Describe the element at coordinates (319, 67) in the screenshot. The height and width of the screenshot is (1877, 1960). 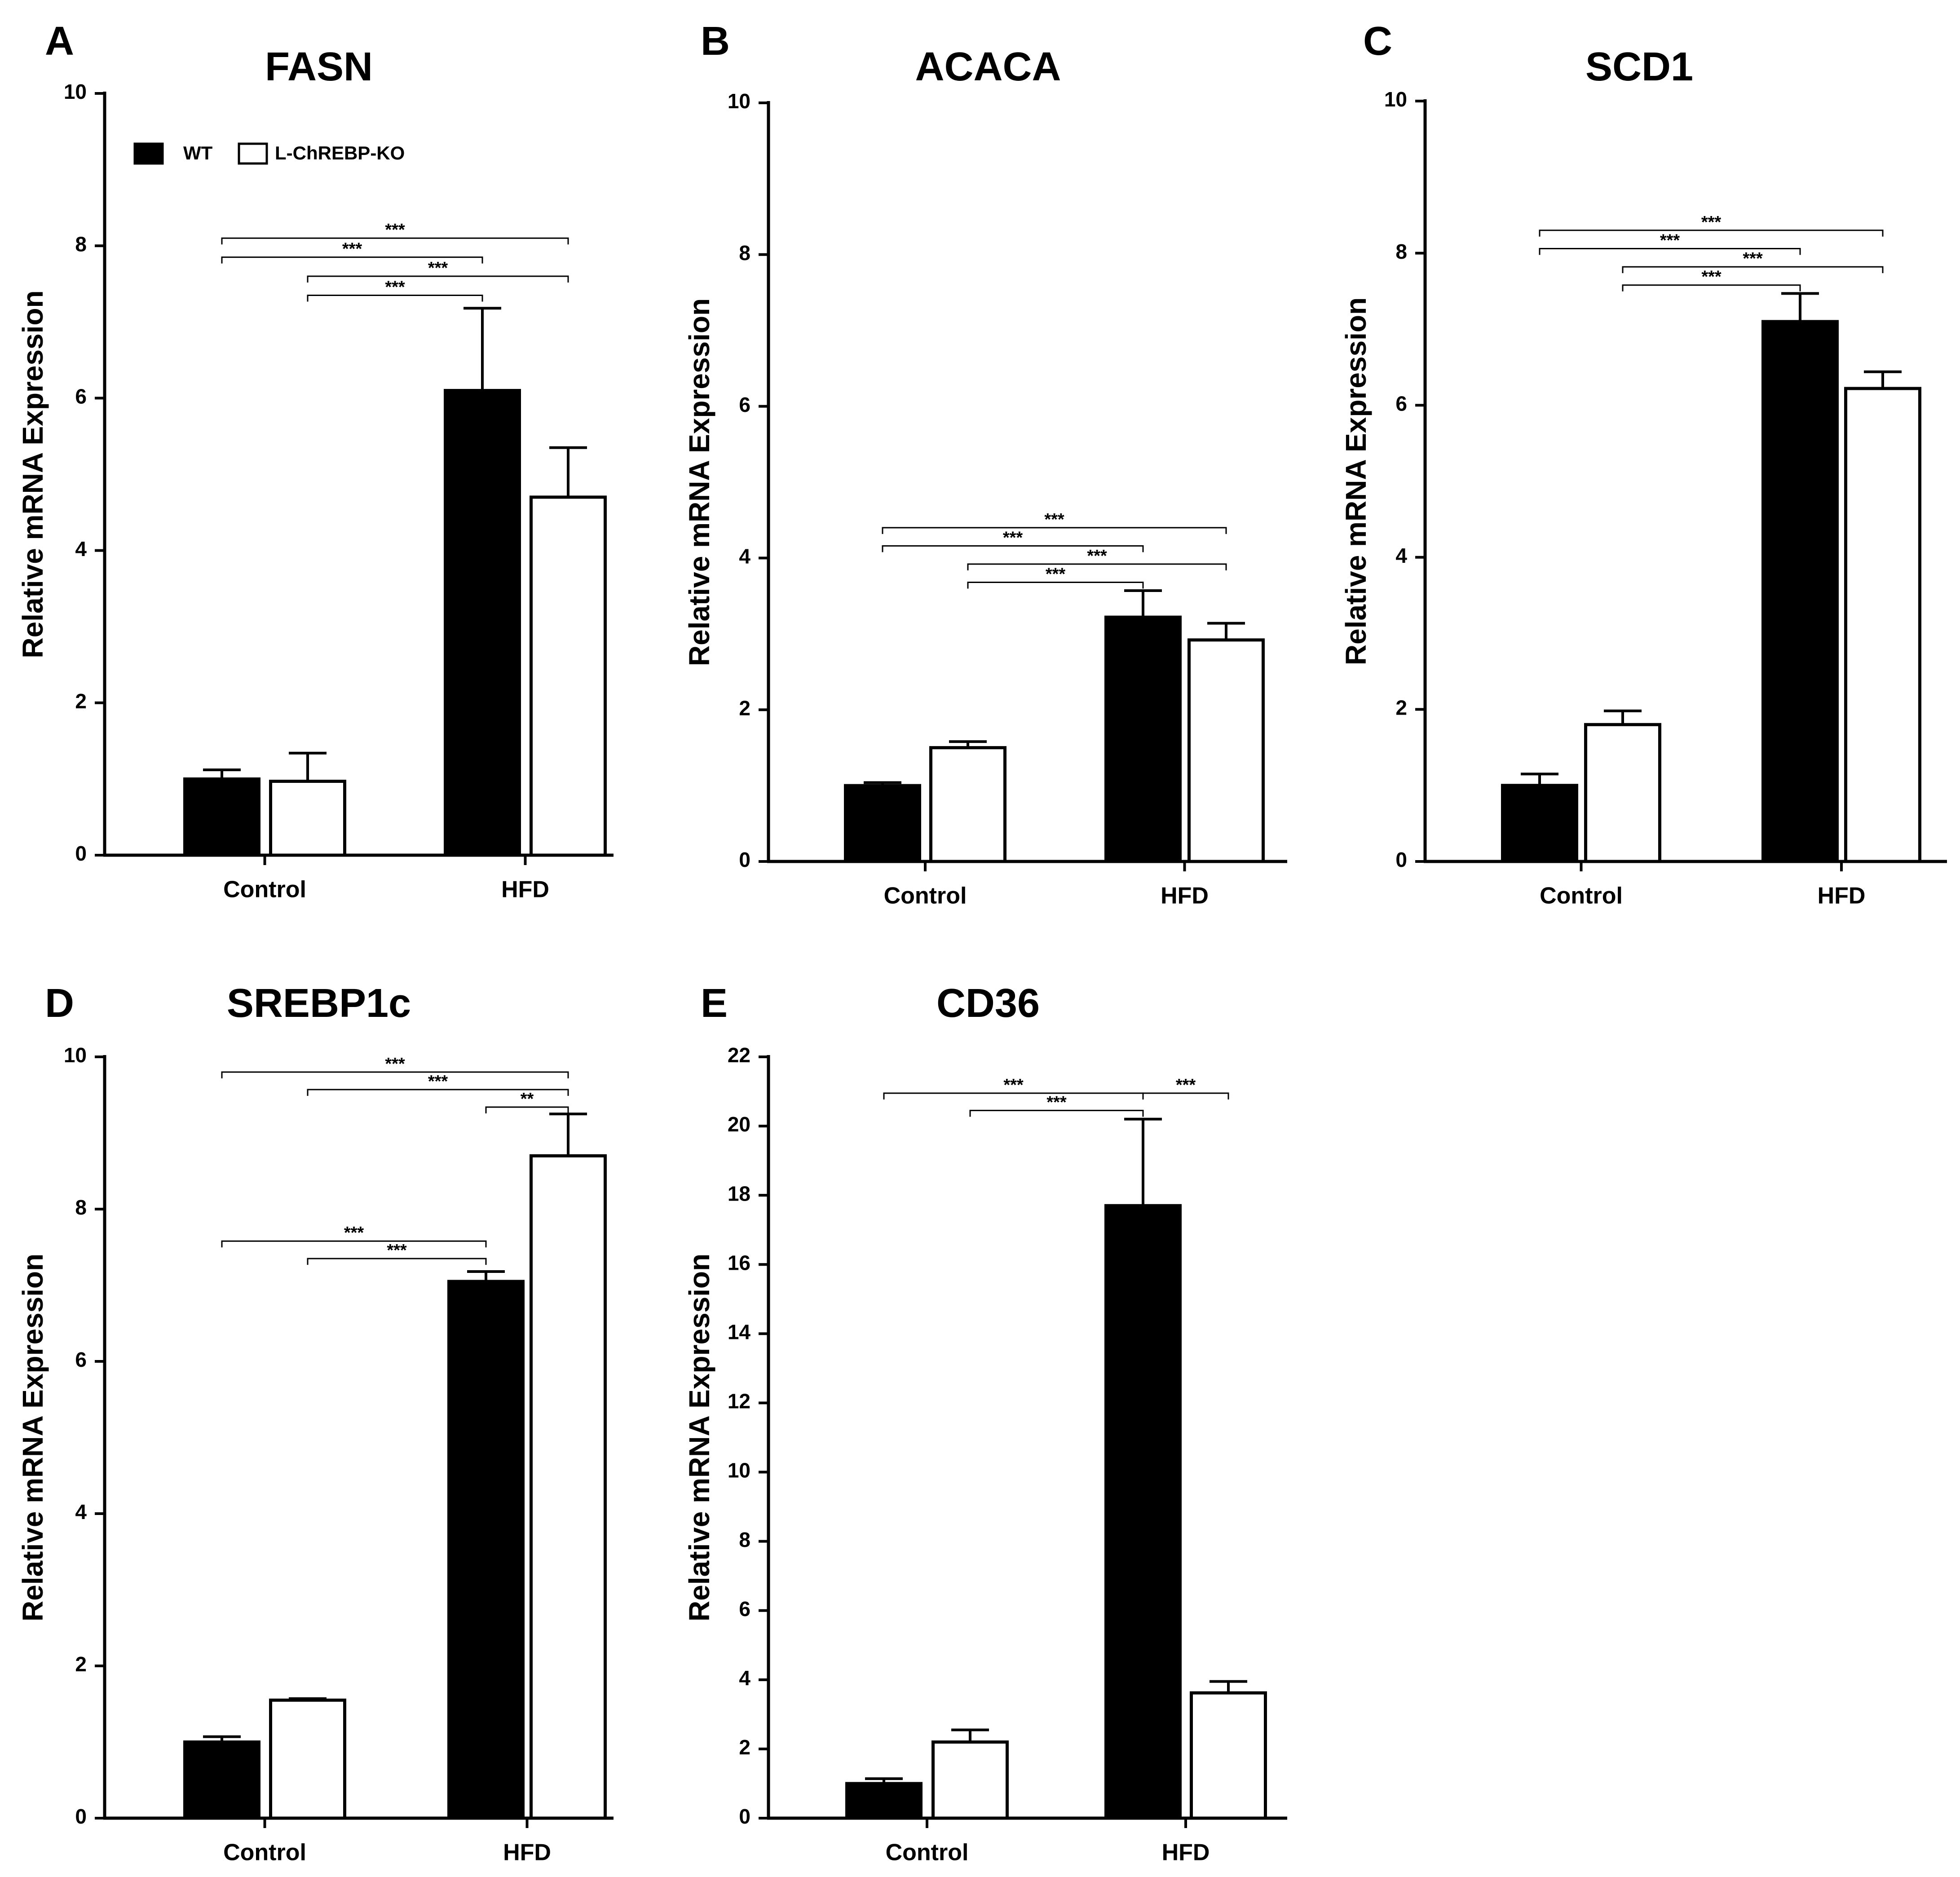
I see `chart-title: FASN` at that location.